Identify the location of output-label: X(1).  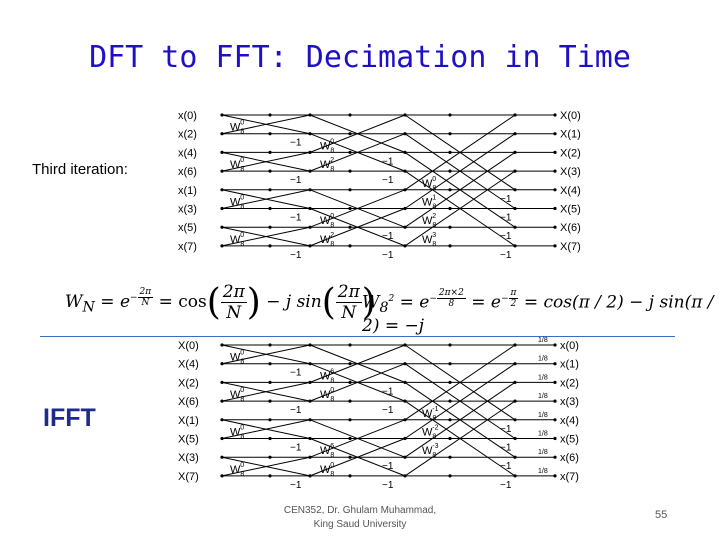
(570, 135).